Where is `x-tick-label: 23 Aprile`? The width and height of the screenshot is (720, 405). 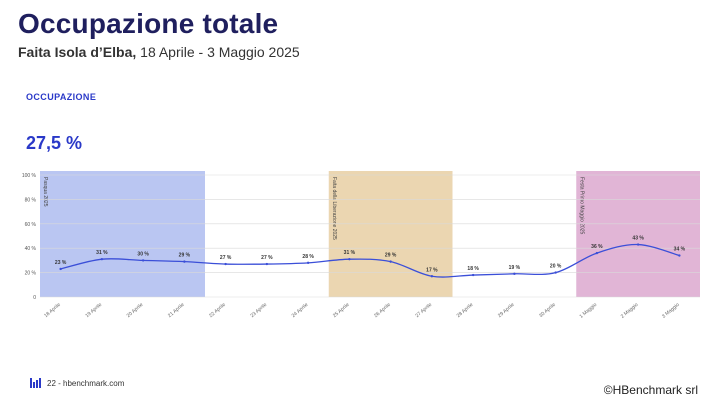 x-tick-label: 23 Aprile is located at coordinates (258, 310).